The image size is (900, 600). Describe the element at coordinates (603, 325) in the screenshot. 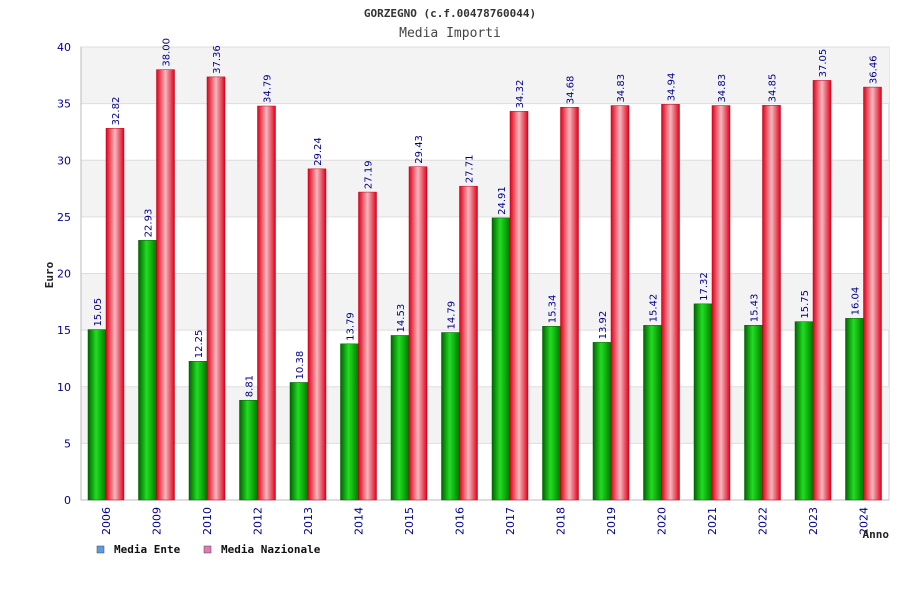

I see `value-label: 13.92` at that location.